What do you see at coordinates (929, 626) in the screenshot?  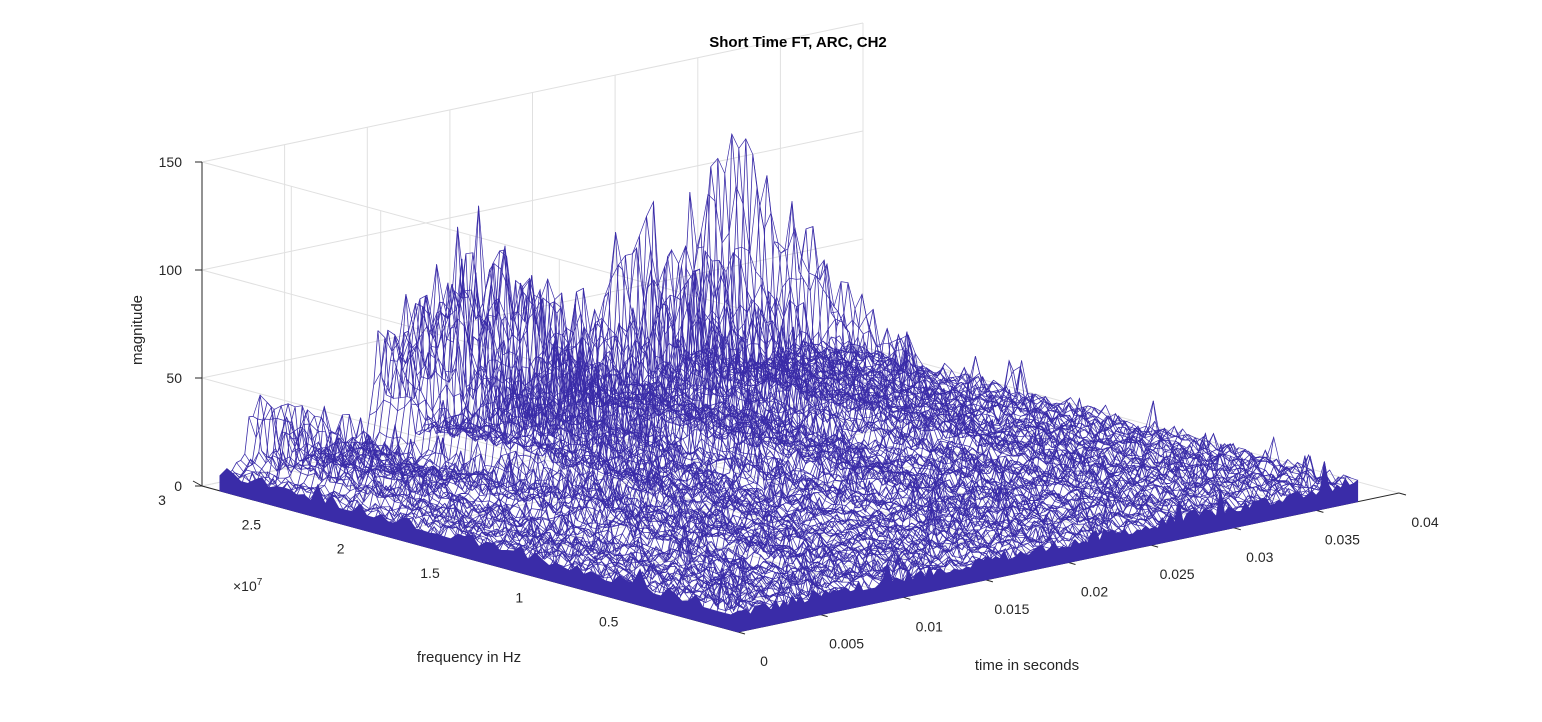 I see `x-tick-label-2: 0.01` at bounding box center [929, 626].